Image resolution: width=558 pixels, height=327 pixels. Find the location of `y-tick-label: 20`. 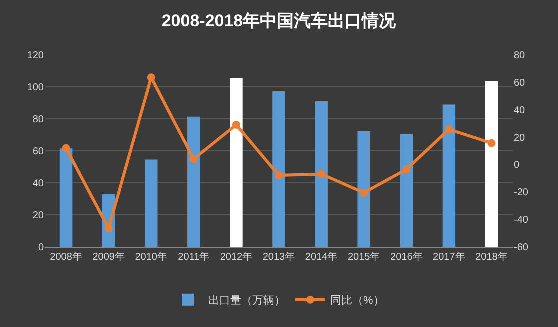

y-tick-label: 20 is located at coordinates (38, 216).